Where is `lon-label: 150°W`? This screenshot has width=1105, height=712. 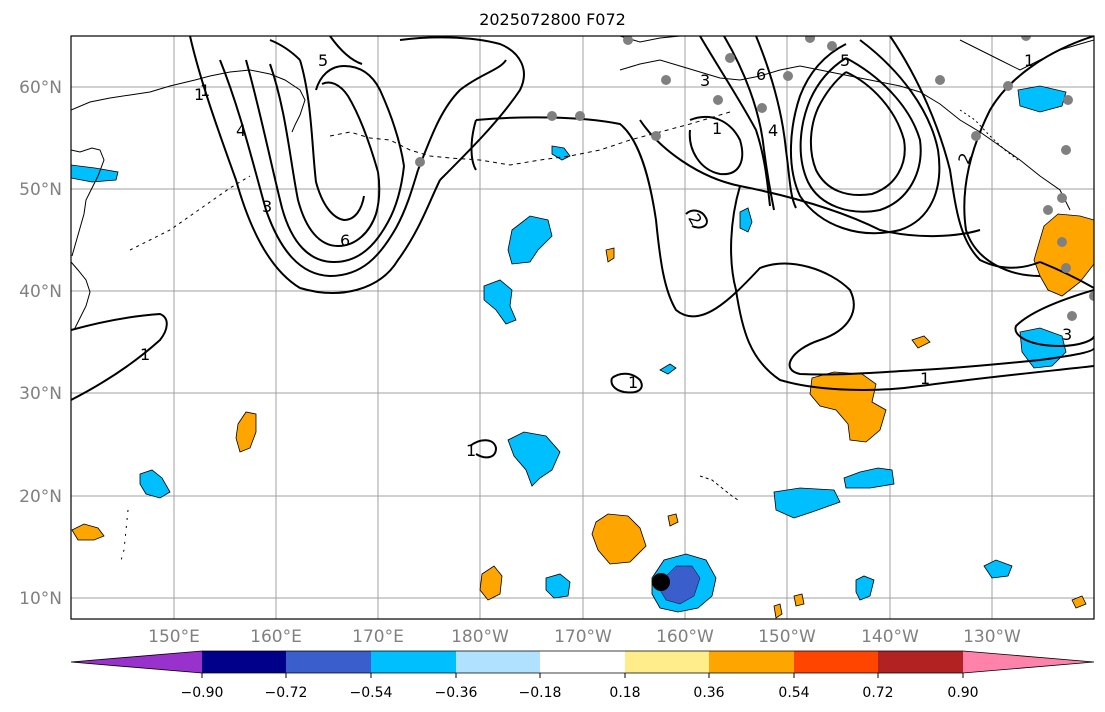
lon-label: 150°W is located at coordinates (787, 637).